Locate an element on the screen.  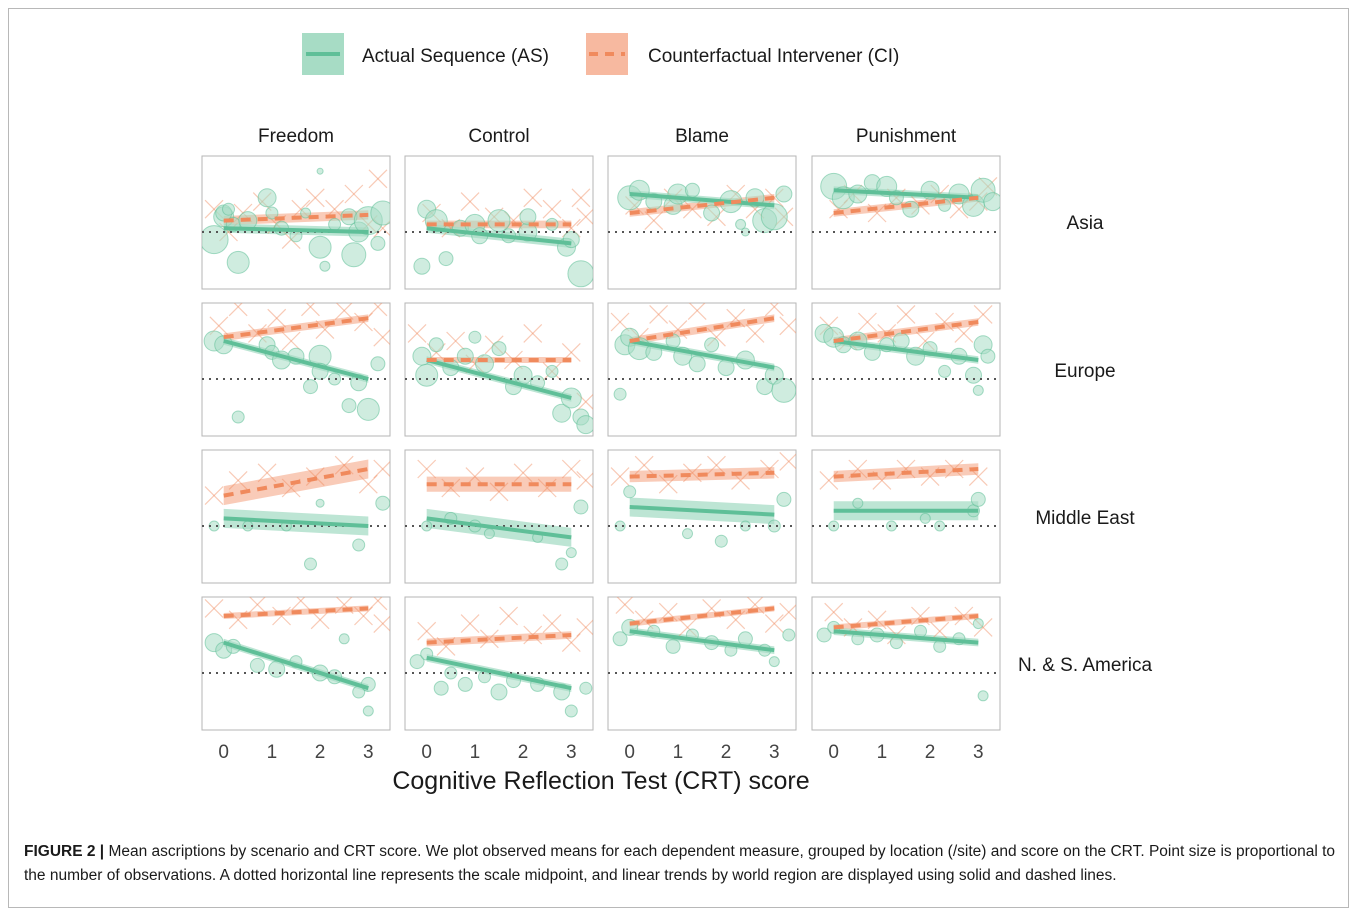
panel-middle-east-freedom is located at coordinates (296, 516).